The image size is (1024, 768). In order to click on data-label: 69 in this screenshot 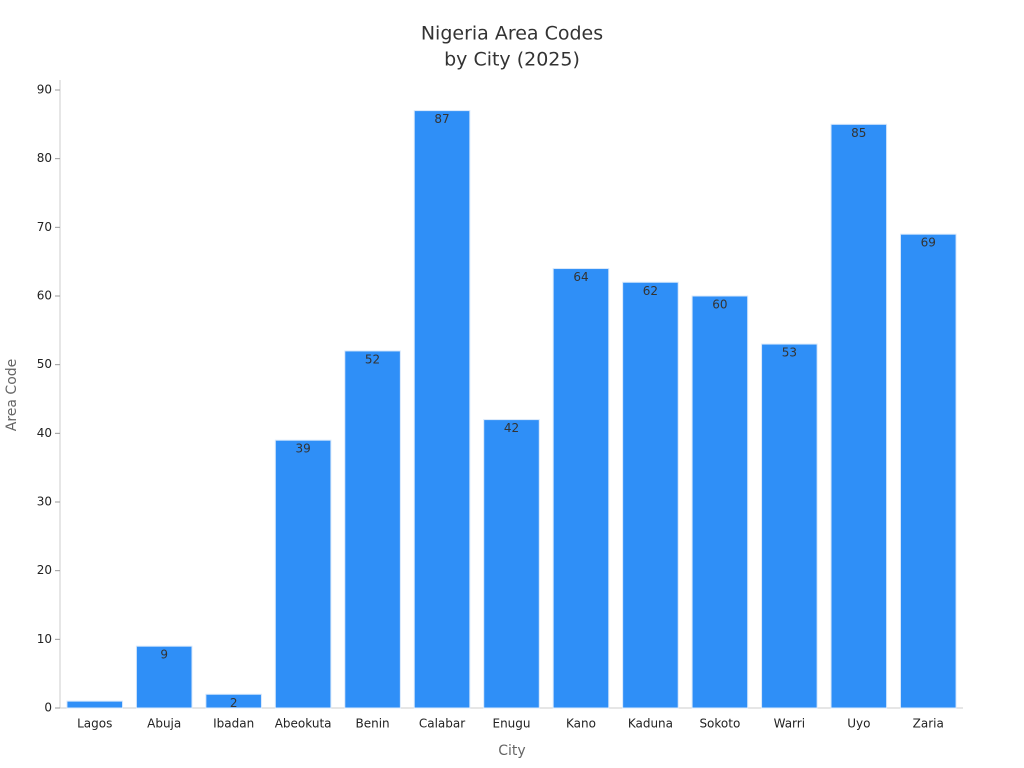, I will do `click(928, 243)`.